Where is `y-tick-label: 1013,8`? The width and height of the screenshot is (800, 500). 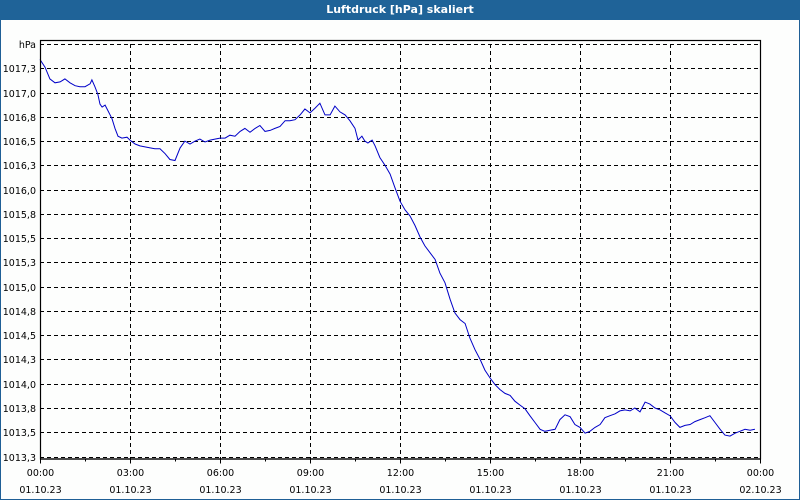 y-tick-label: 1013,8 is located at coordinates (19, 409).